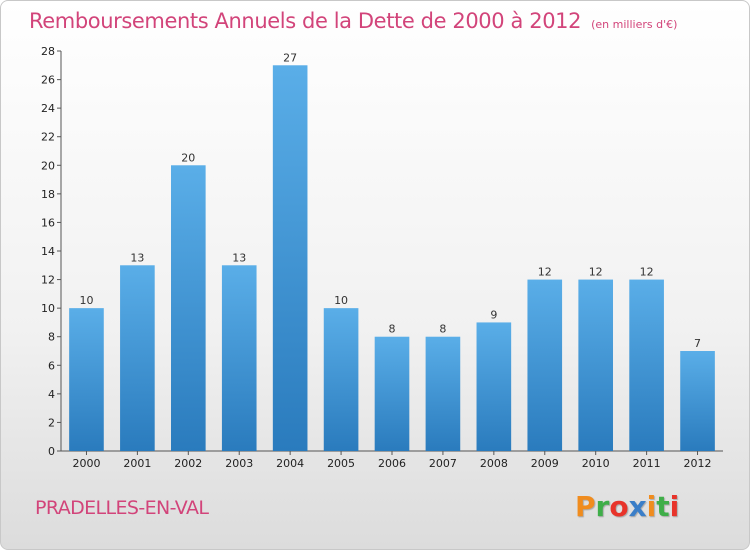  I want to click on y-tick-label: 12, so click(48, 280).